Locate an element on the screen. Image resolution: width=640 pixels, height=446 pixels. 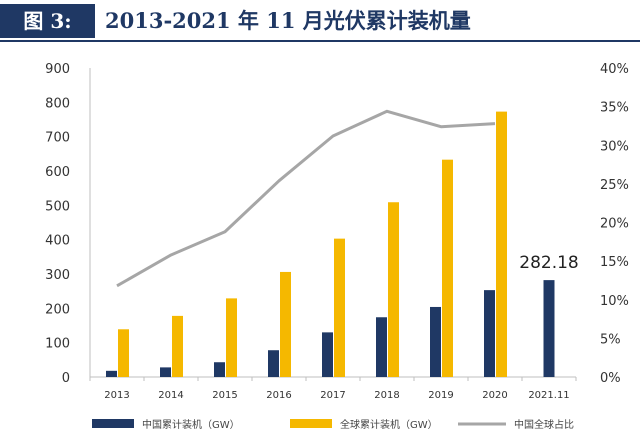
x-tick-label: 2021.11 is located at coordinates (548, 395).